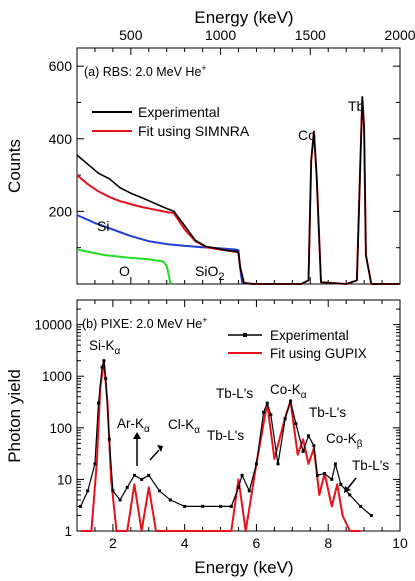 Image resolution: width=415 pixels, height=581 pixels. What do you see at coordinates (144, 323) in the screenshot?
I see `pixe-panel-title: (b) PIXE: 2.0 MeV He+` at bounding box center [144, 323].